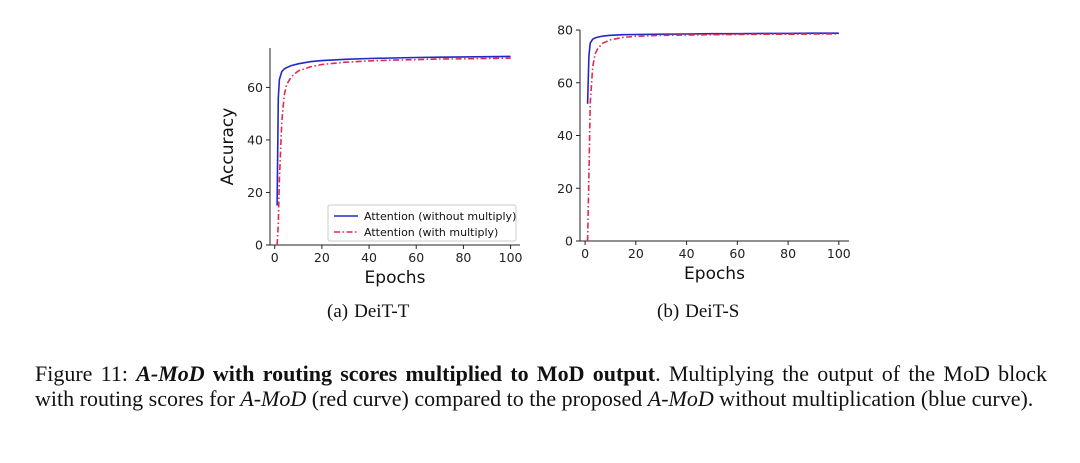 This screenshot has height=463, width=1080. I want to click on y-tick-label: 80, so click(565, 30).